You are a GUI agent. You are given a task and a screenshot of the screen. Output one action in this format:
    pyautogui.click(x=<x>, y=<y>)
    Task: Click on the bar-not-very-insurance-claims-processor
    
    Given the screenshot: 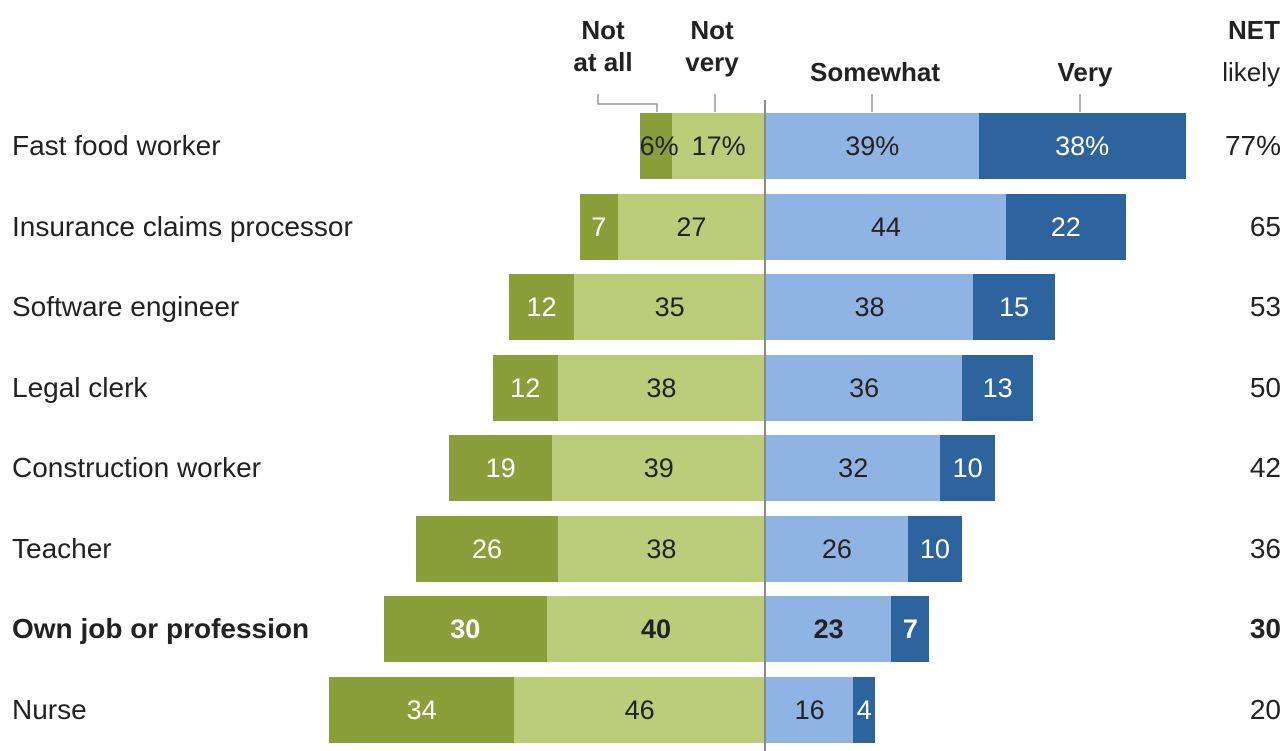 What is the action you would take?
    pyautogui.click(x=691, y=226)
    